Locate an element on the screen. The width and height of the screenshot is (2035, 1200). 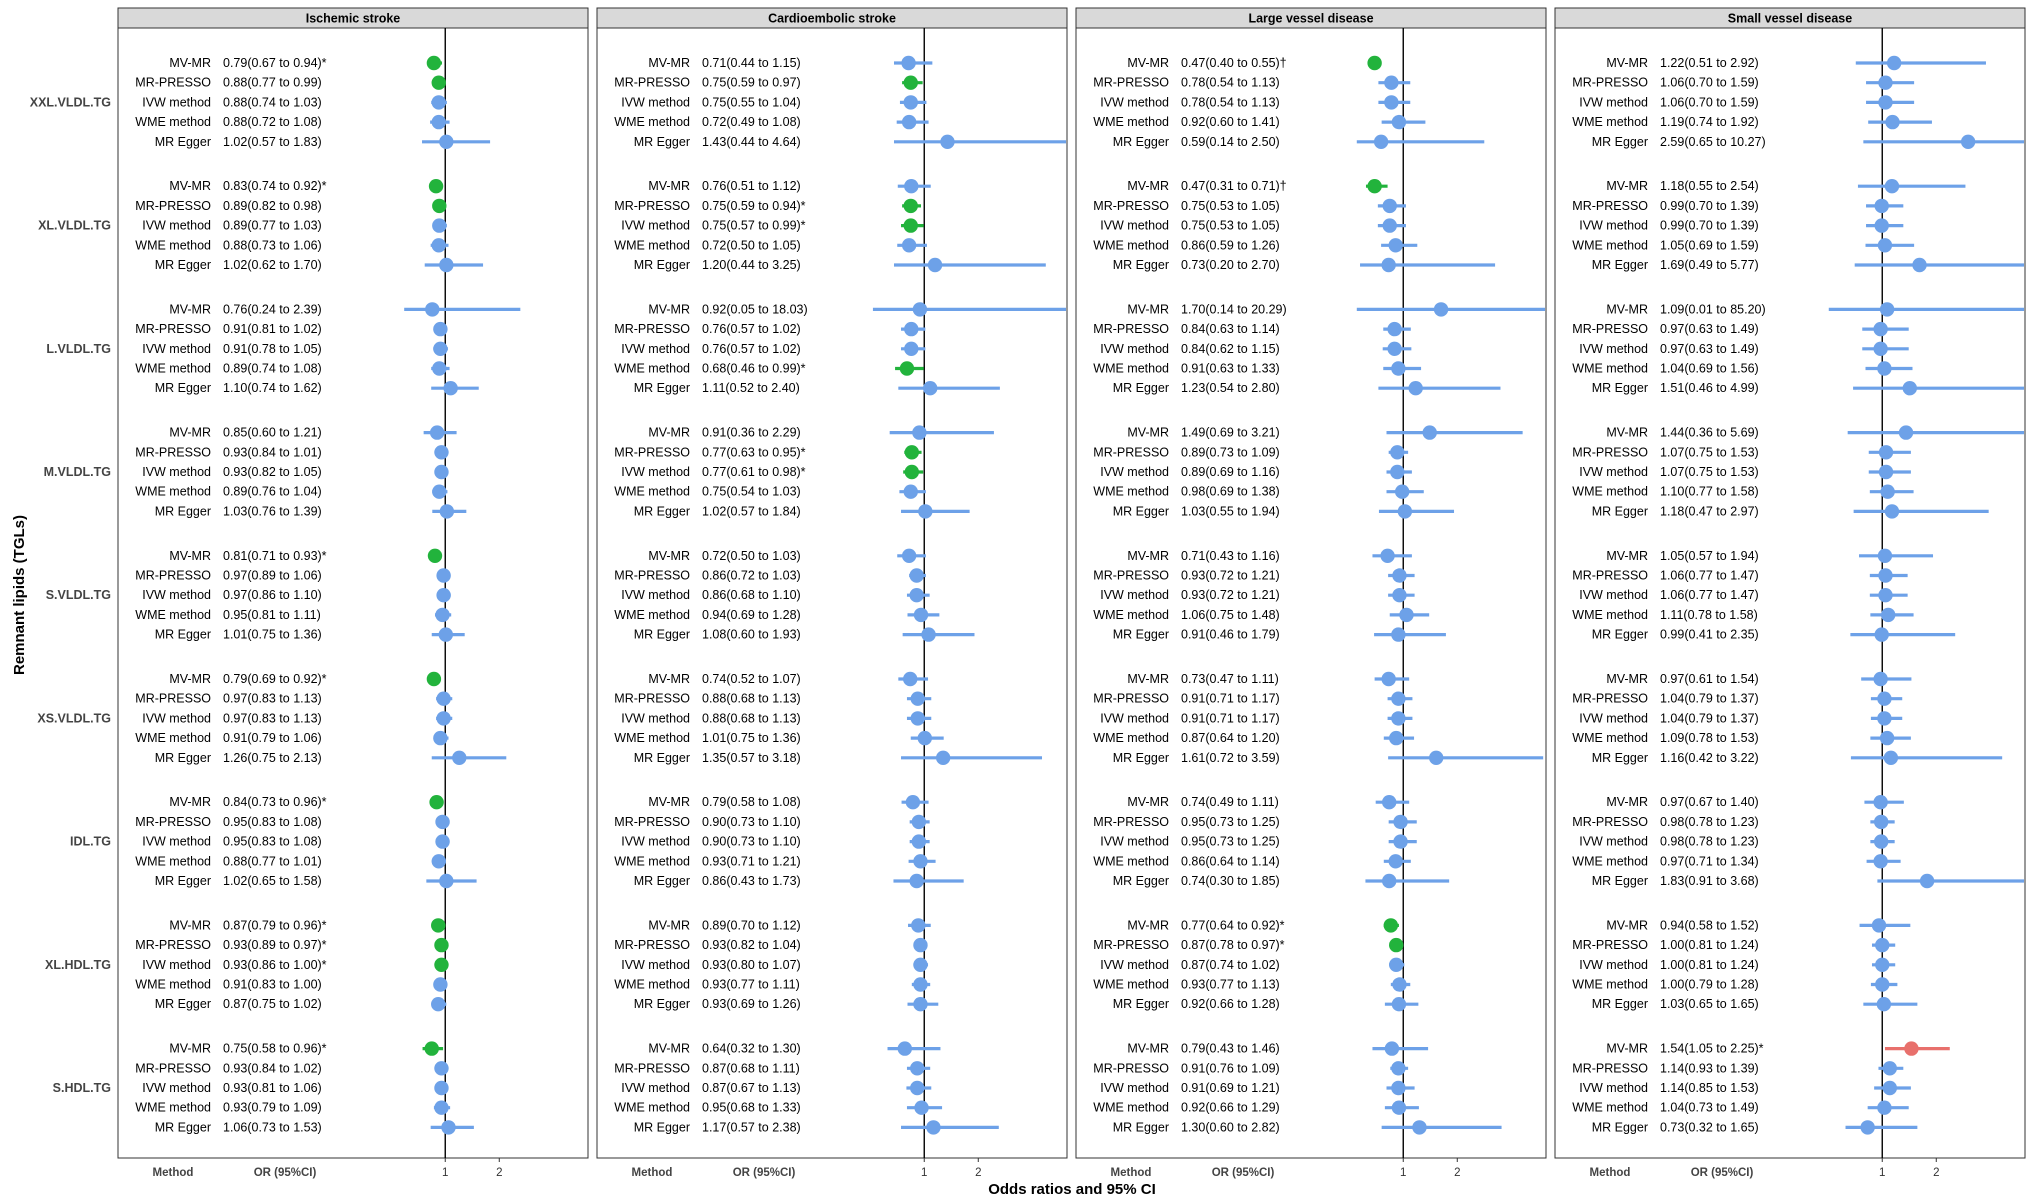
or-ci-label: 0.83(0.74 to 0.92)* is located at coordinates (275, 186).